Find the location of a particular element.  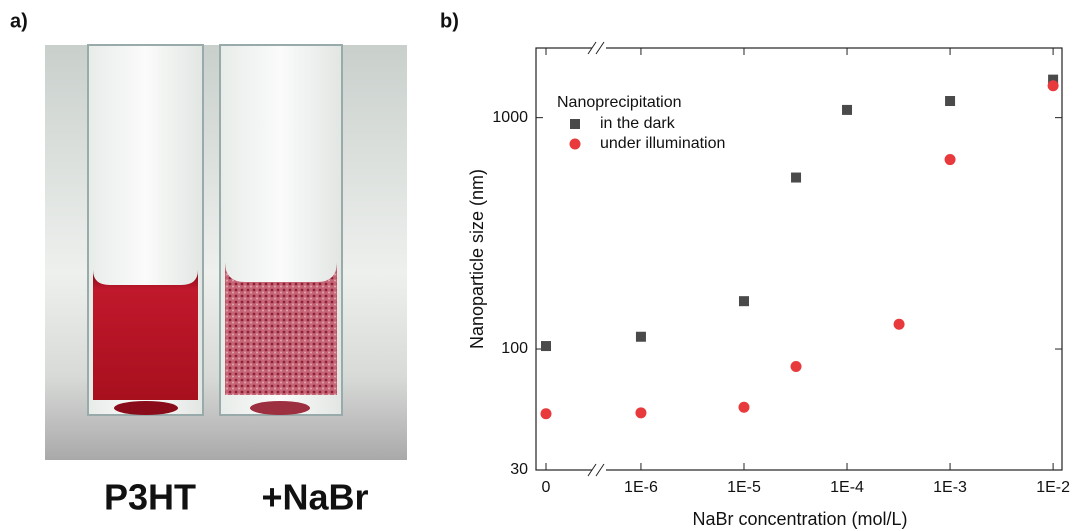

x-tick-label: 1E-4 is located at coordinates (847, 487).